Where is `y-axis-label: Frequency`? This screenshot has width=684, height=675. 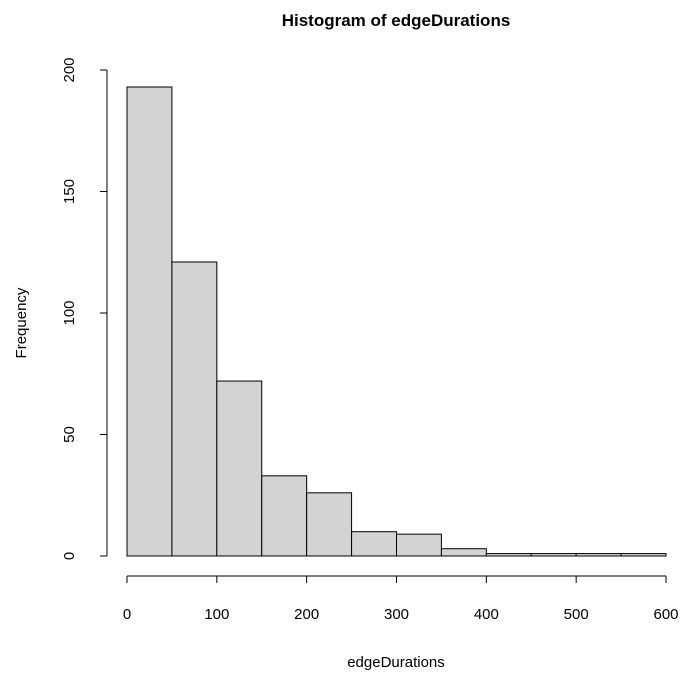
y-axis-label: Frequency is located at coordinates (21, 322).